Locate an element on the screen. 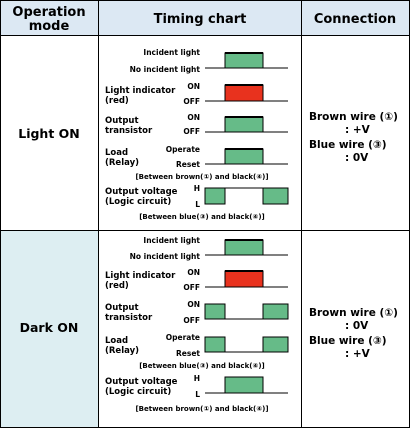 This screenshot has width=410, height=428. dark-on-voltage-label: Output voltage is located at coordinates (141, 382).